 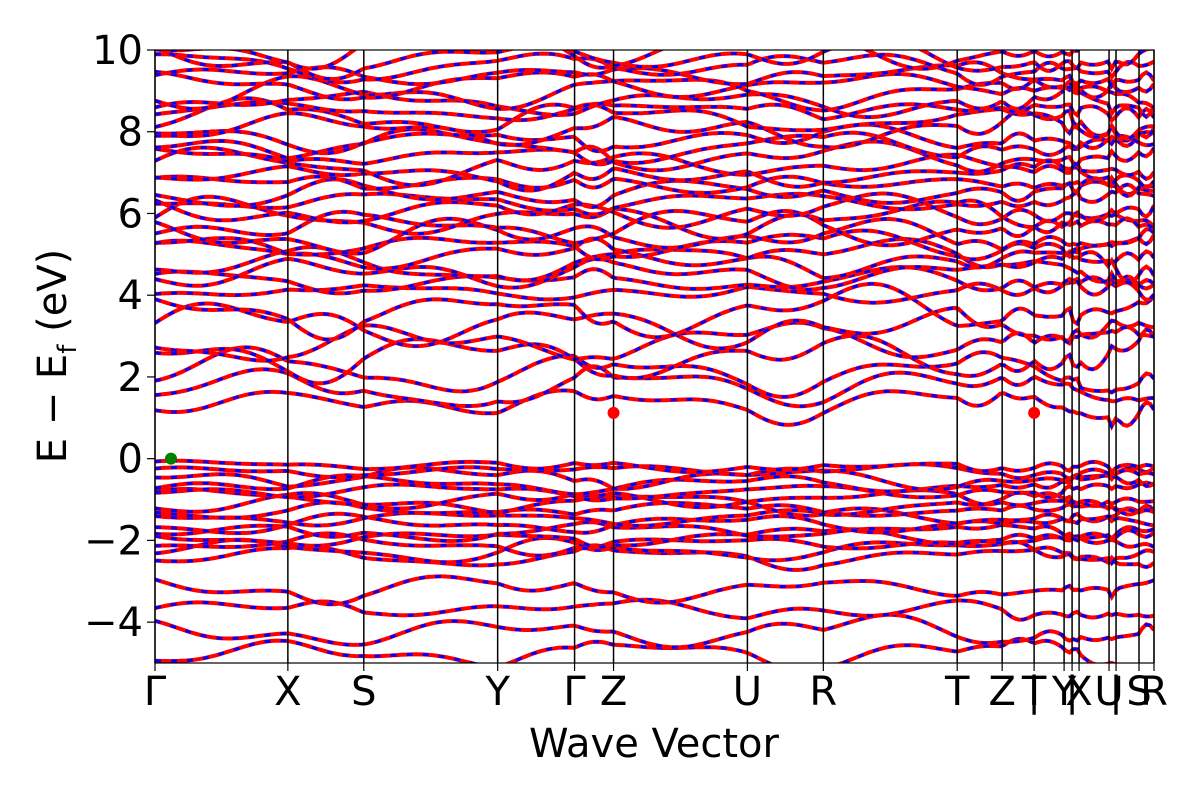 I want to click on y-axis-label-subscript: f, so click(x=68, y=349).